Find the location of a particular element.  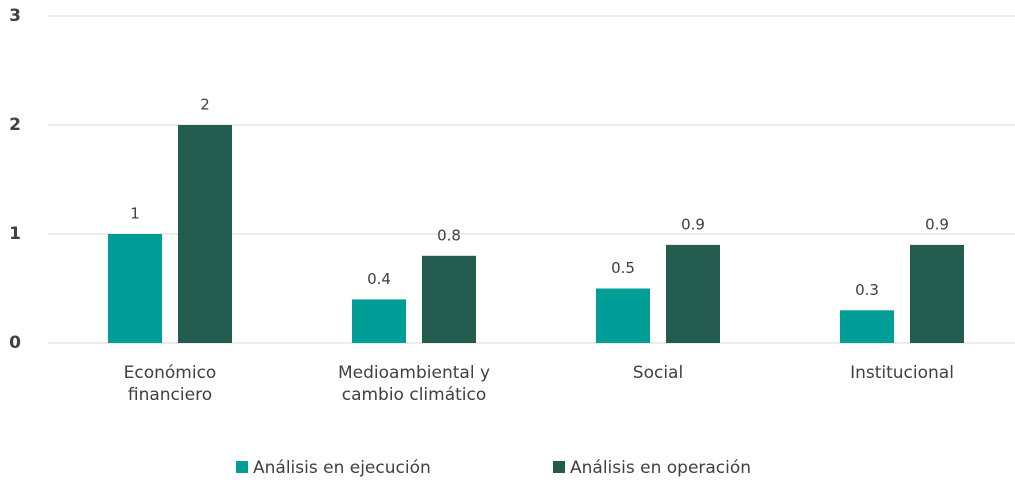

x-tick-label: Económico financiero is located at coordinates (170, 384).